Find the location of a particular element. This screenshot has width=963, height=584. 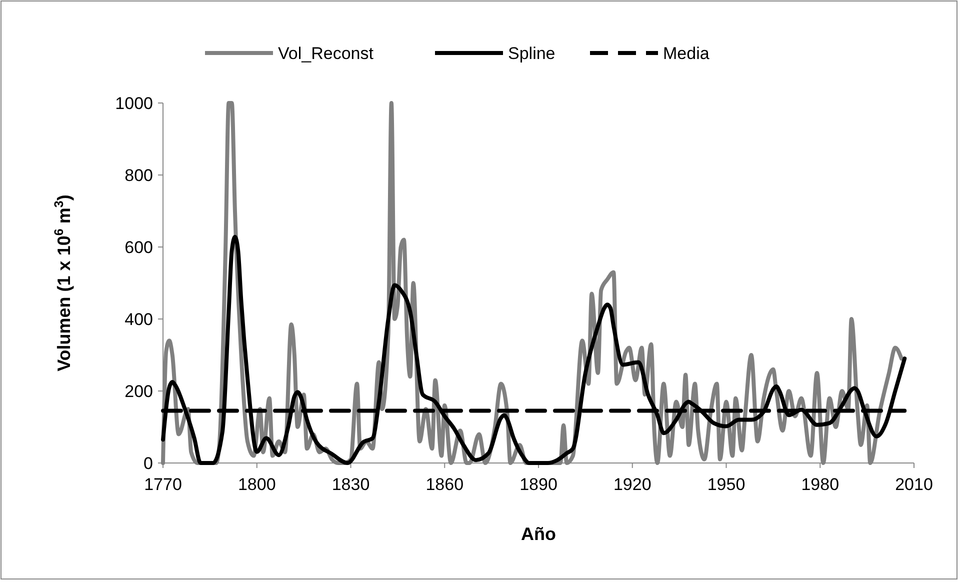

y-tick-label: 0 is located at coordinates (148, 463).